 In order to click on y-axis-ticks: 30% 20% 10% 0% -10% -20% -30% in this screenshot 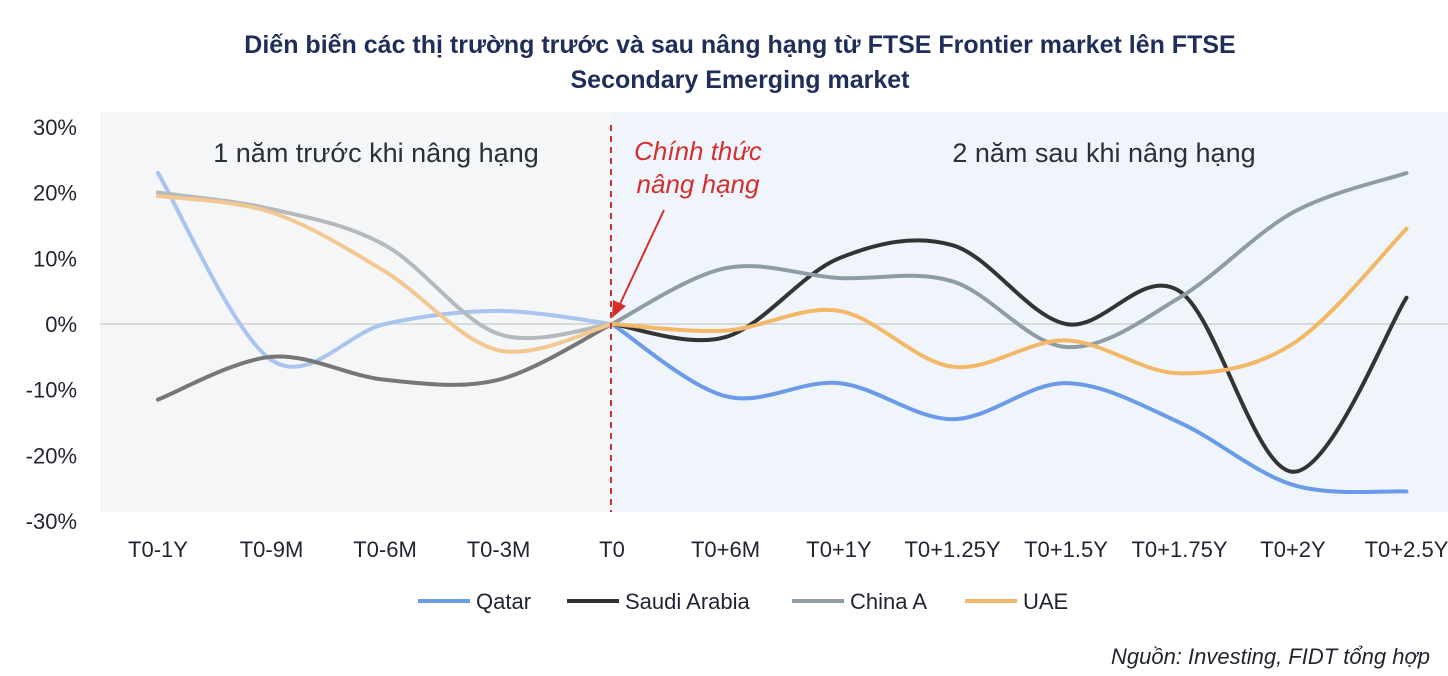, I will do `click(51, 324)`.